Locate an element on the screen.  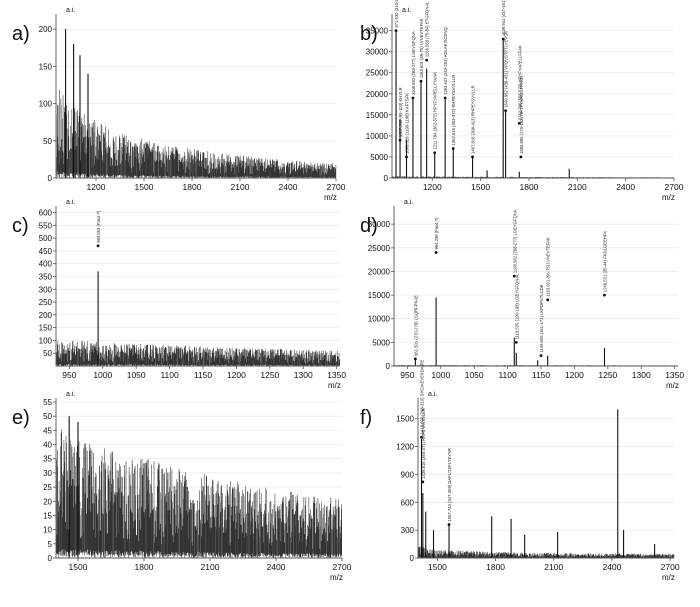
x-tick-label: 1150 is located at coordinates (203, 375).